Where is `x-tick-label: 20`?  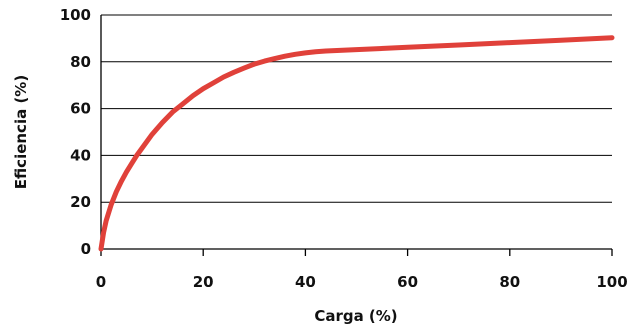
x-tick-label: 20 is located at coordinates (203, 282).